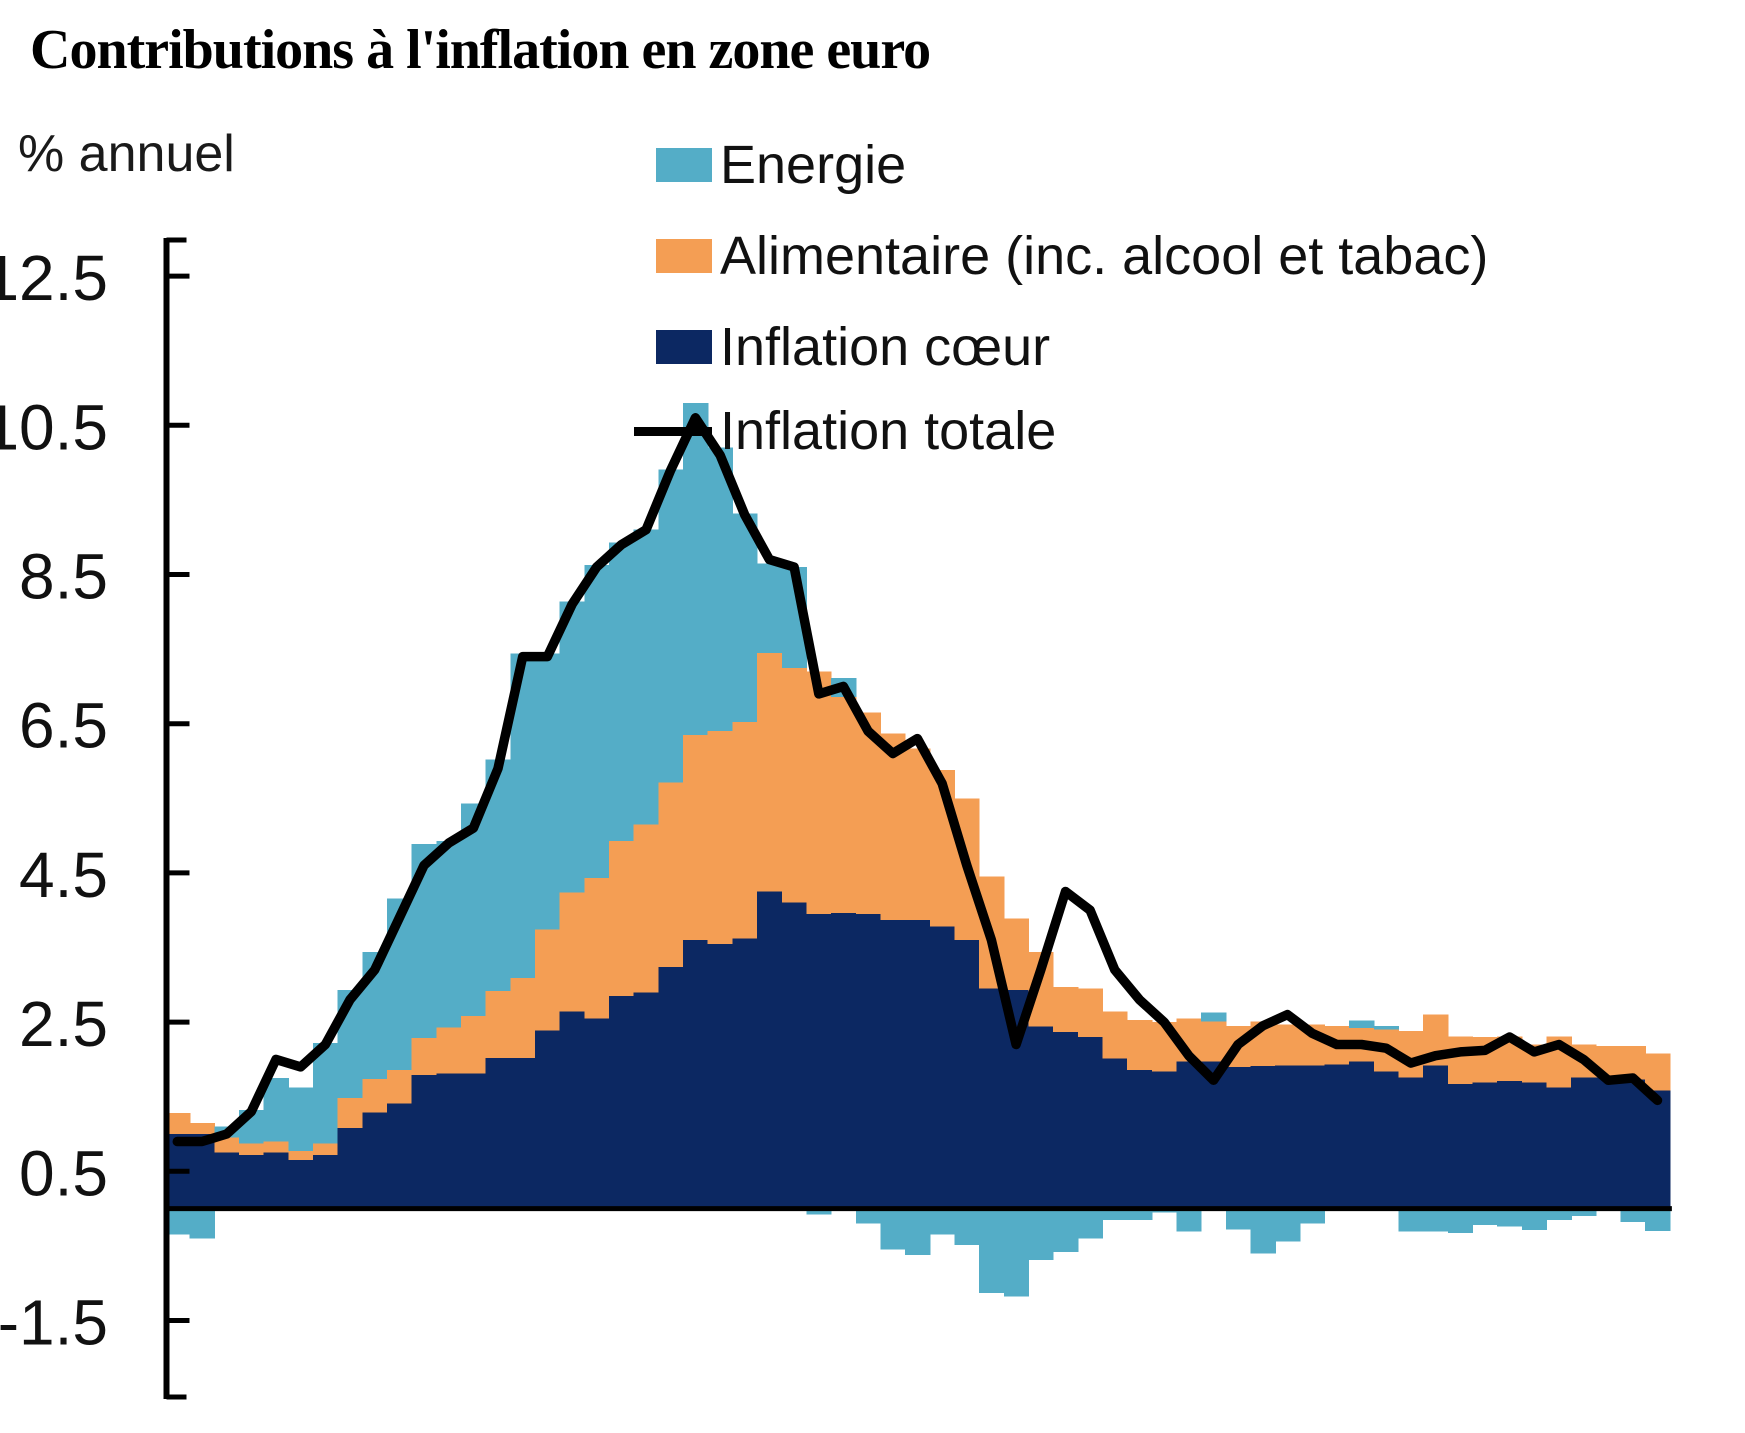 The height and width of the screenshot is (1433, 1745). I want to click on y-axis: 12.5 10.5 8.5 6.5 4.5 2.5 0.5 -1.5, so click(95, 818).